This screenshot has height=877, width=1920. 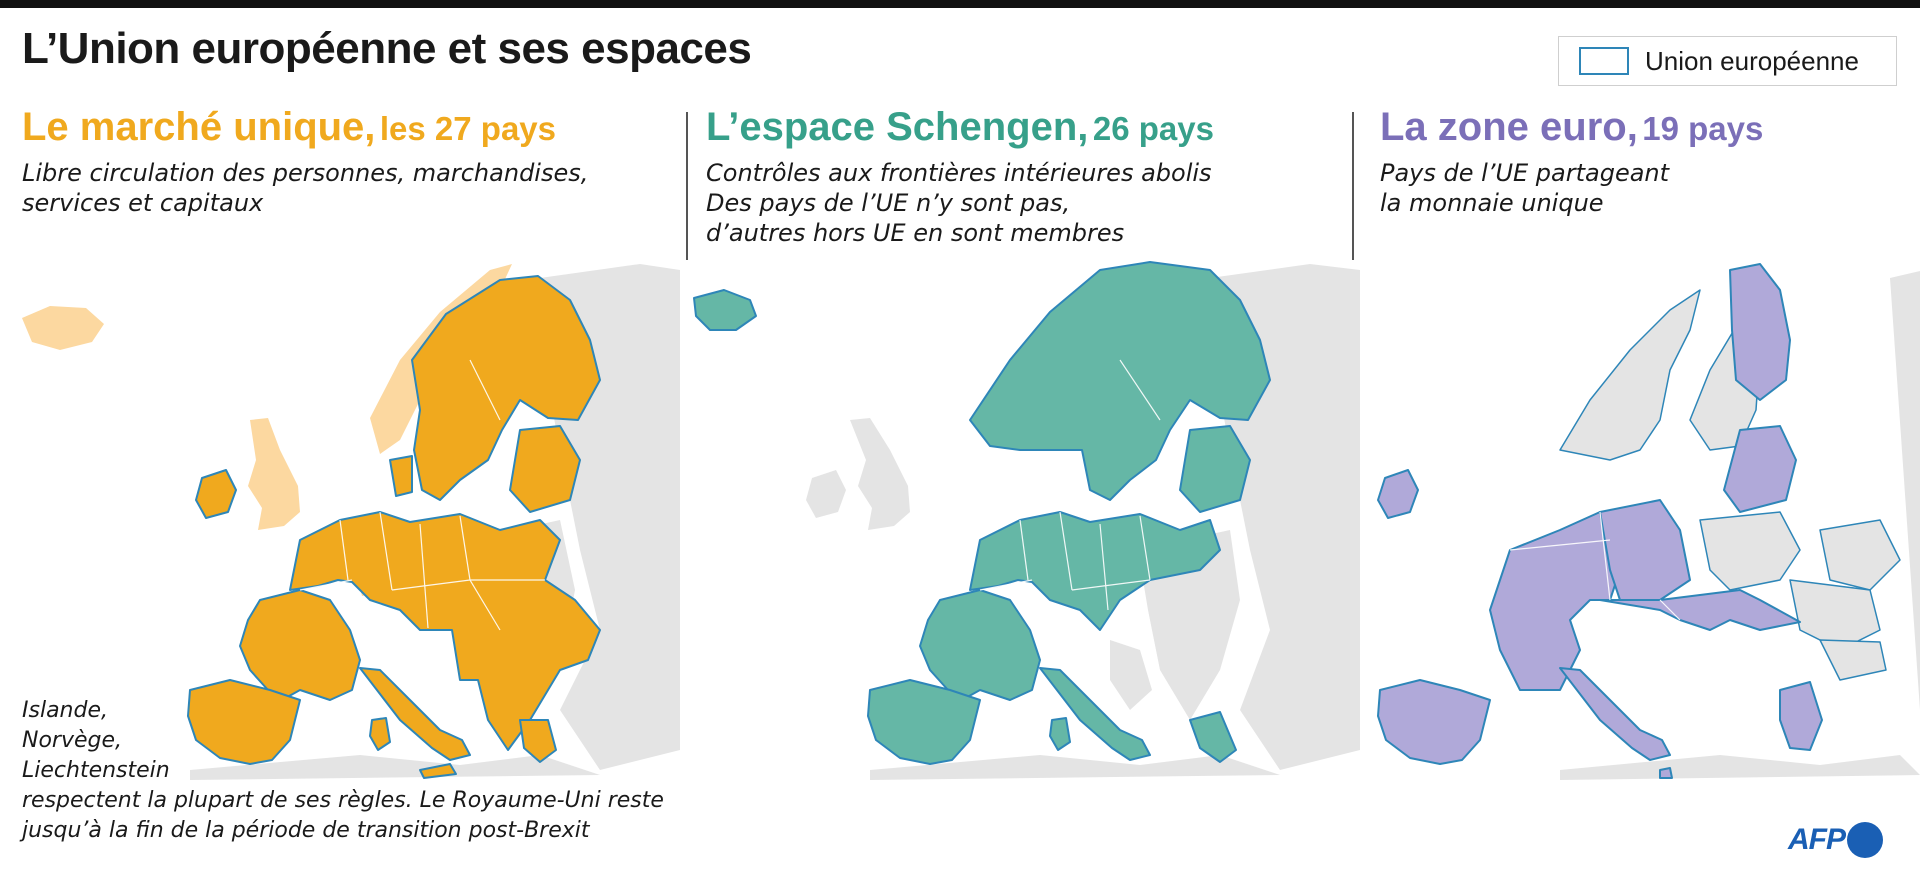 I want to click on schengen-heading: L’espace Schengen, 26 pays, so click(x=960, y=127).